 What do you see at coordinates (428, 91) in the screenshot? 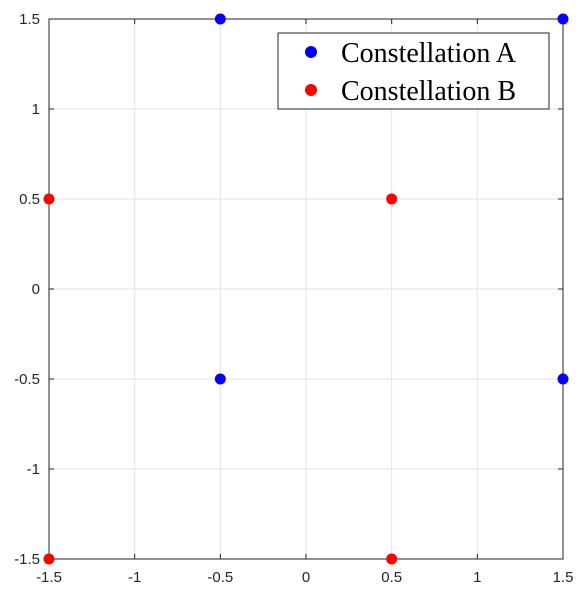
I see `legend-label-constellation-b: Constellation B` at bounding box center [428, 91].